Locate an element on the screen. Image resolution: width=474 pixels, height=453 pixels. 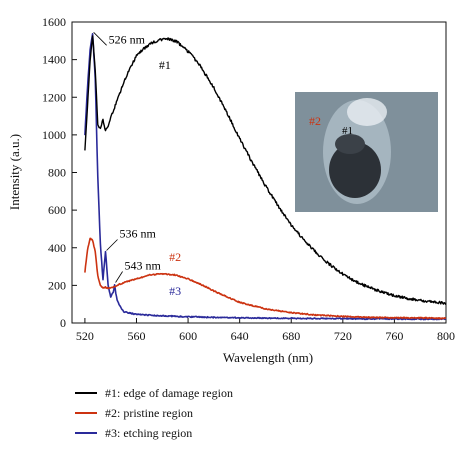
x-tick-label-3: 640 is located at coordinates (240, 336).